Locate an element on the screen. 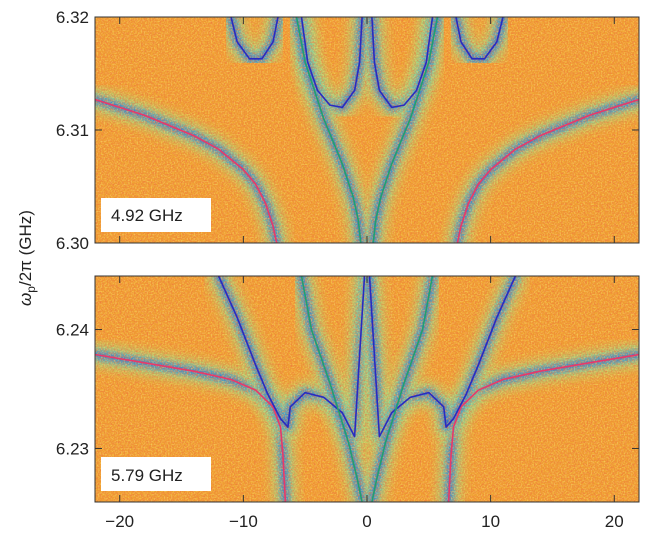 The height and width of the screenshot is (536, 659). panel-bottom-label: 5.79 GHz is located at coordinates (147, 475).